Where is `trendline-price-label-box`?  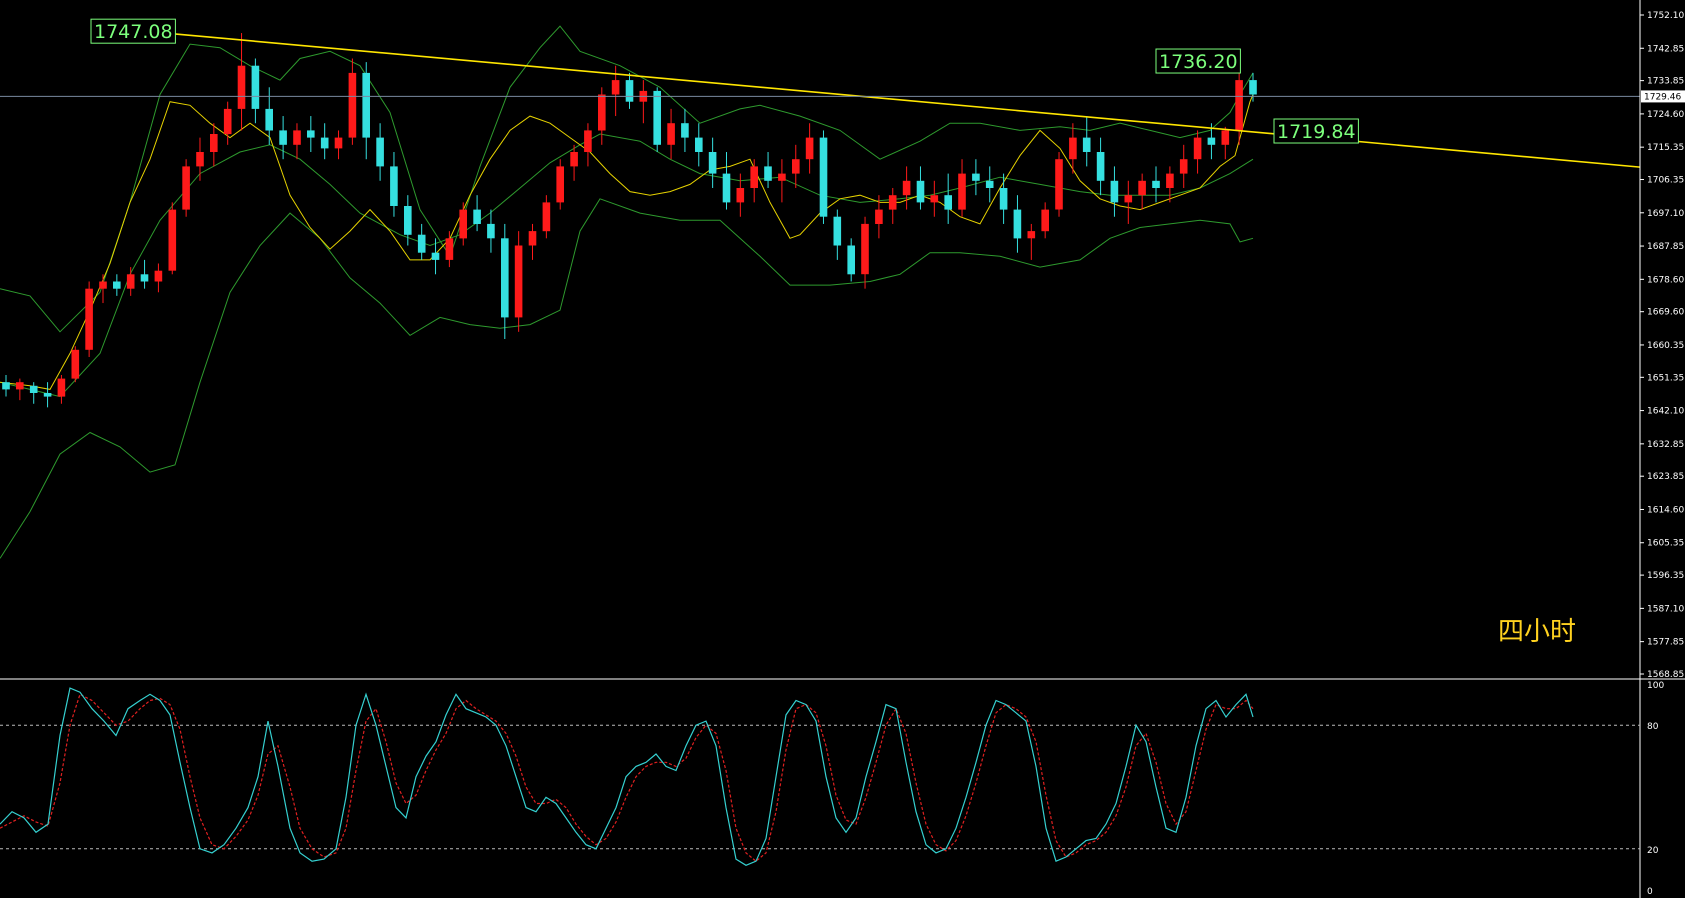
trendline-price-label-box is located at coordinates (1316, 131).